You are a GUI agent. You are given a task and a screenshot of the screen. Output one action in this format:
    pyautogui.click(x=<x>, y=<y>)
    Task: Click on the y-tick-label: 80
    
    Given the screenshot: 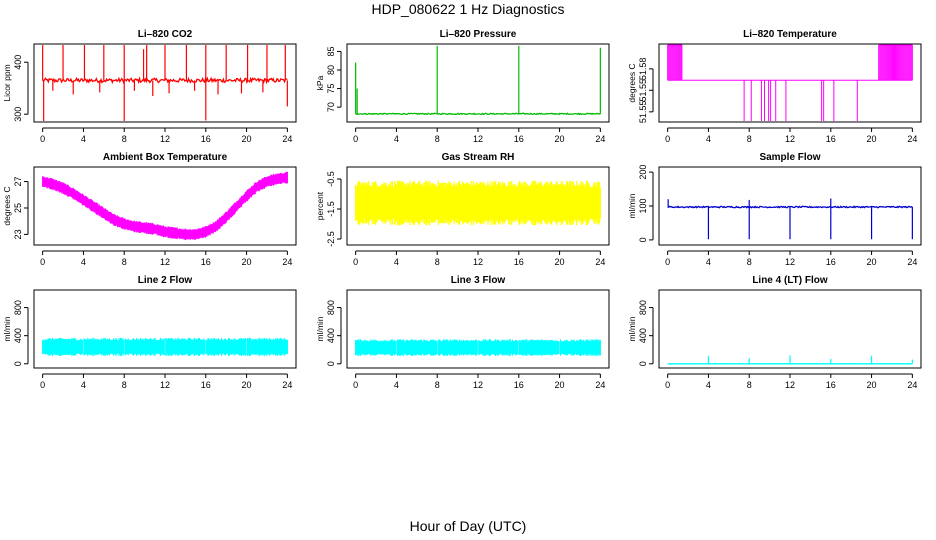 What is the action you would take?
    pyautogui.click(x=331, y=70)
    